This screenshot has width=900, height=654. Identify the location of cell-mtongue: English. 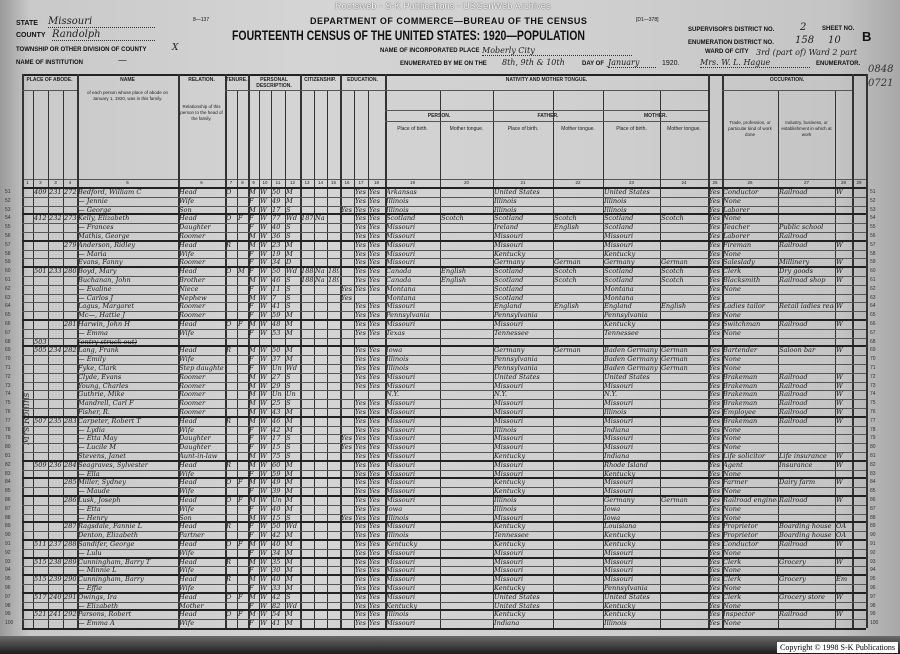
(674, 306).